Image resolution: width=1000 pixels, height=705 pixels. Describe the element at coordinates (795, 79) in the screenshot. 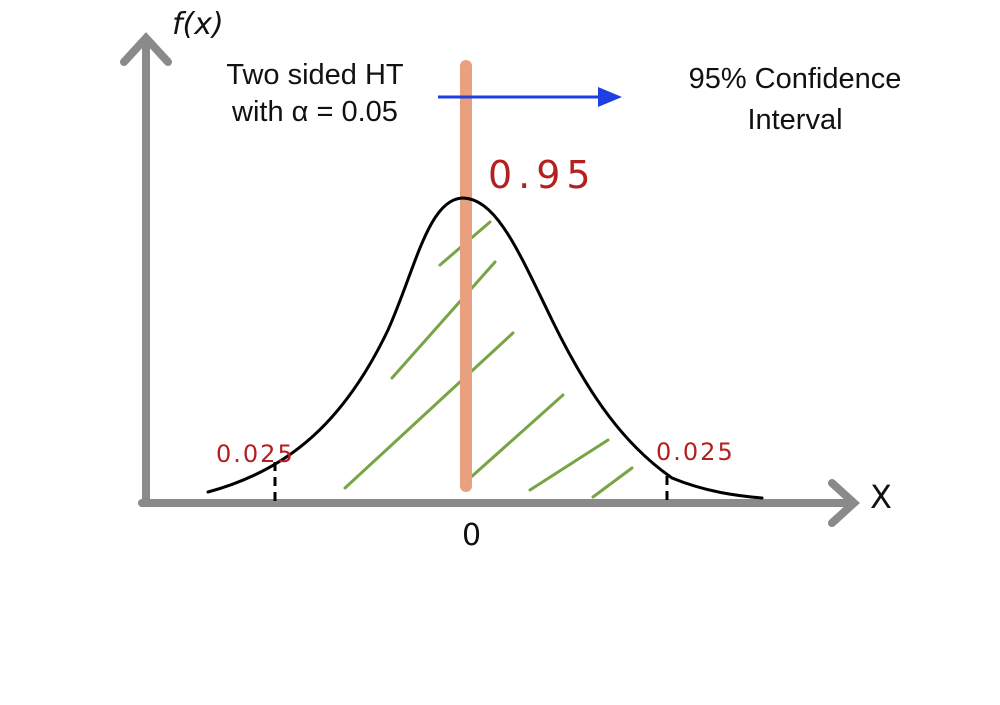

I see `annotation-right-line1: 95% Confidence` at that location.